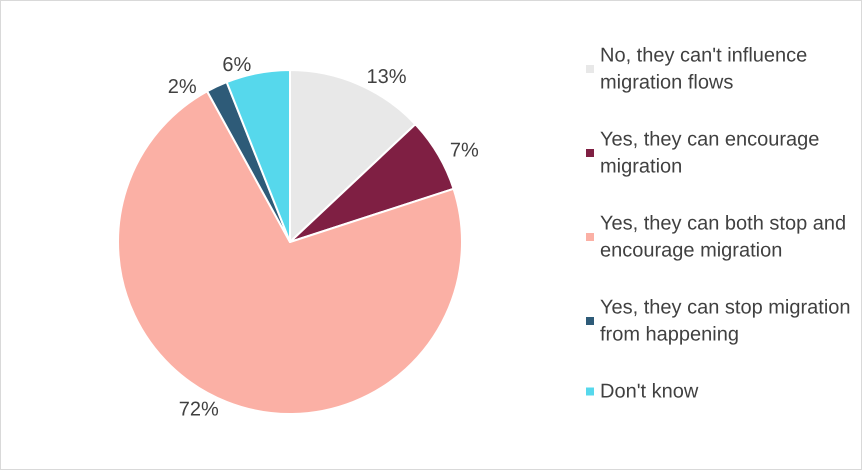 Image resolution: width=862 pixels, height=470 pixels. I want to click on legend-label: Yes, they can stop migration from happening, so click(728, 321).